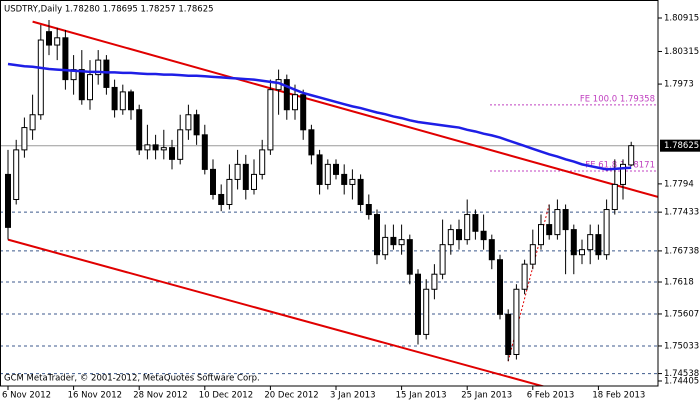  Describe the element at coordinates (95, 396) in the screenshot. I see `x-tick-label: 16 Nov 2012` at that location.